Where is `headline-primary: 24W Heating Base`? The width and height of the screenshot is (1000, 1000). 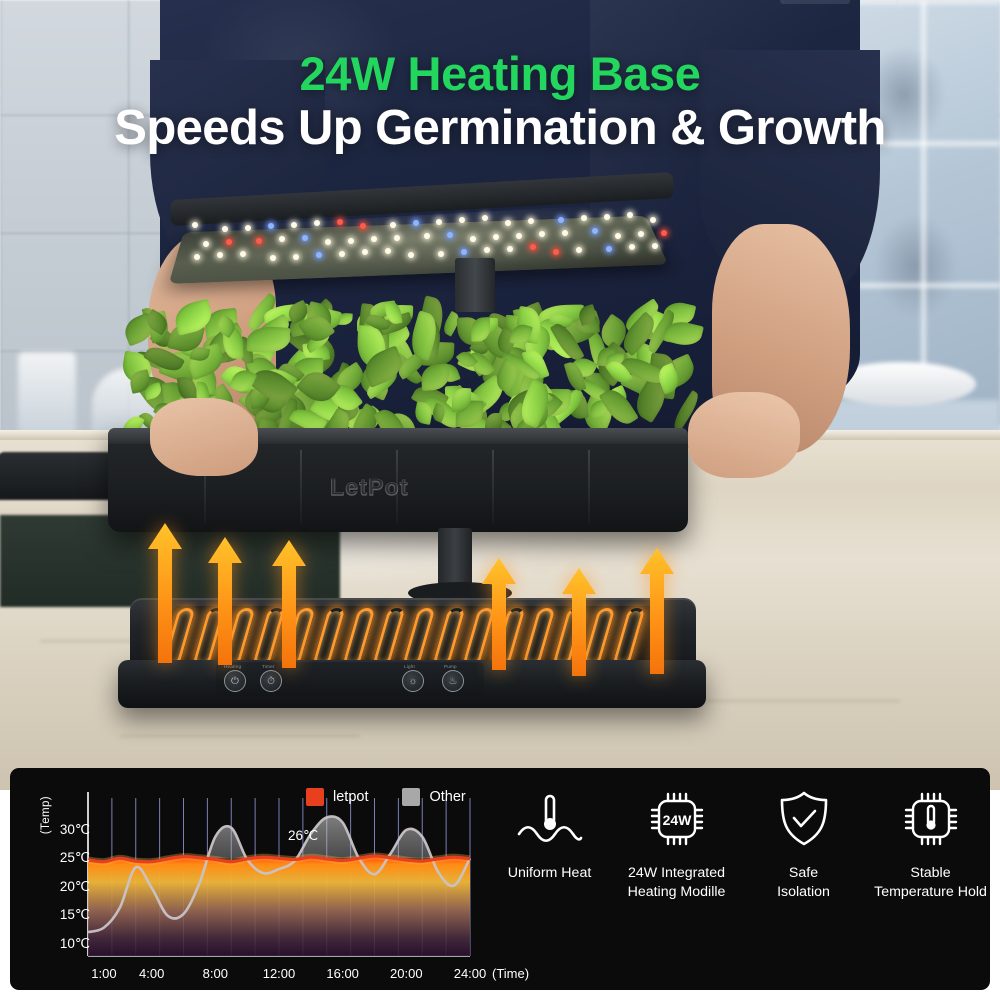 headline-primary: 24W Heating Base is located at coordinates (500, 73).